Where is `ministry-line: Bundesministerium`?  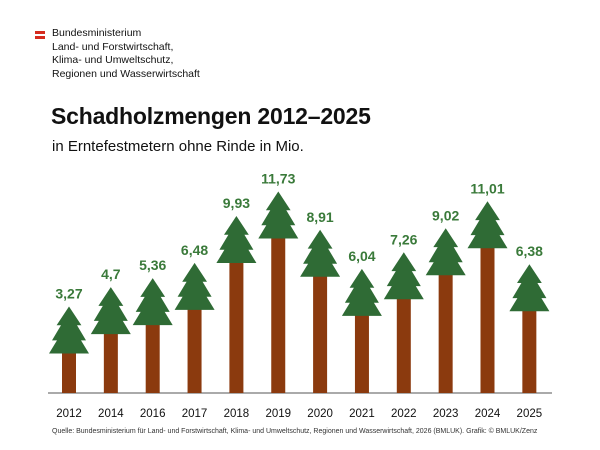
ministry-line: Bundesministerium is located at coordinates (97, 33).